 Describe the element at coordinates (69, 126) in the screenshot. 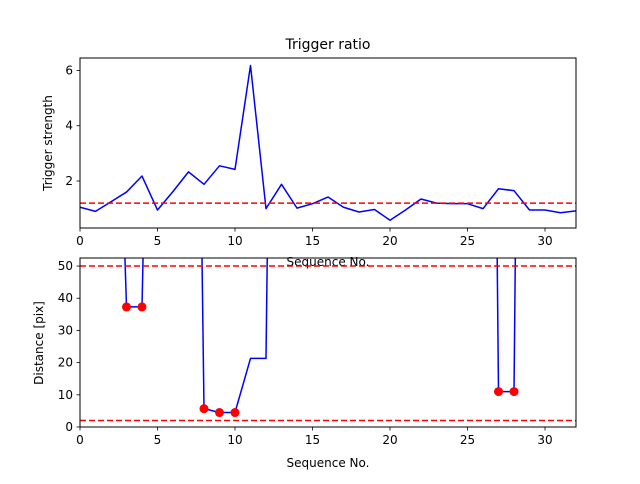

I see `y-tick-label: 4` at that location.